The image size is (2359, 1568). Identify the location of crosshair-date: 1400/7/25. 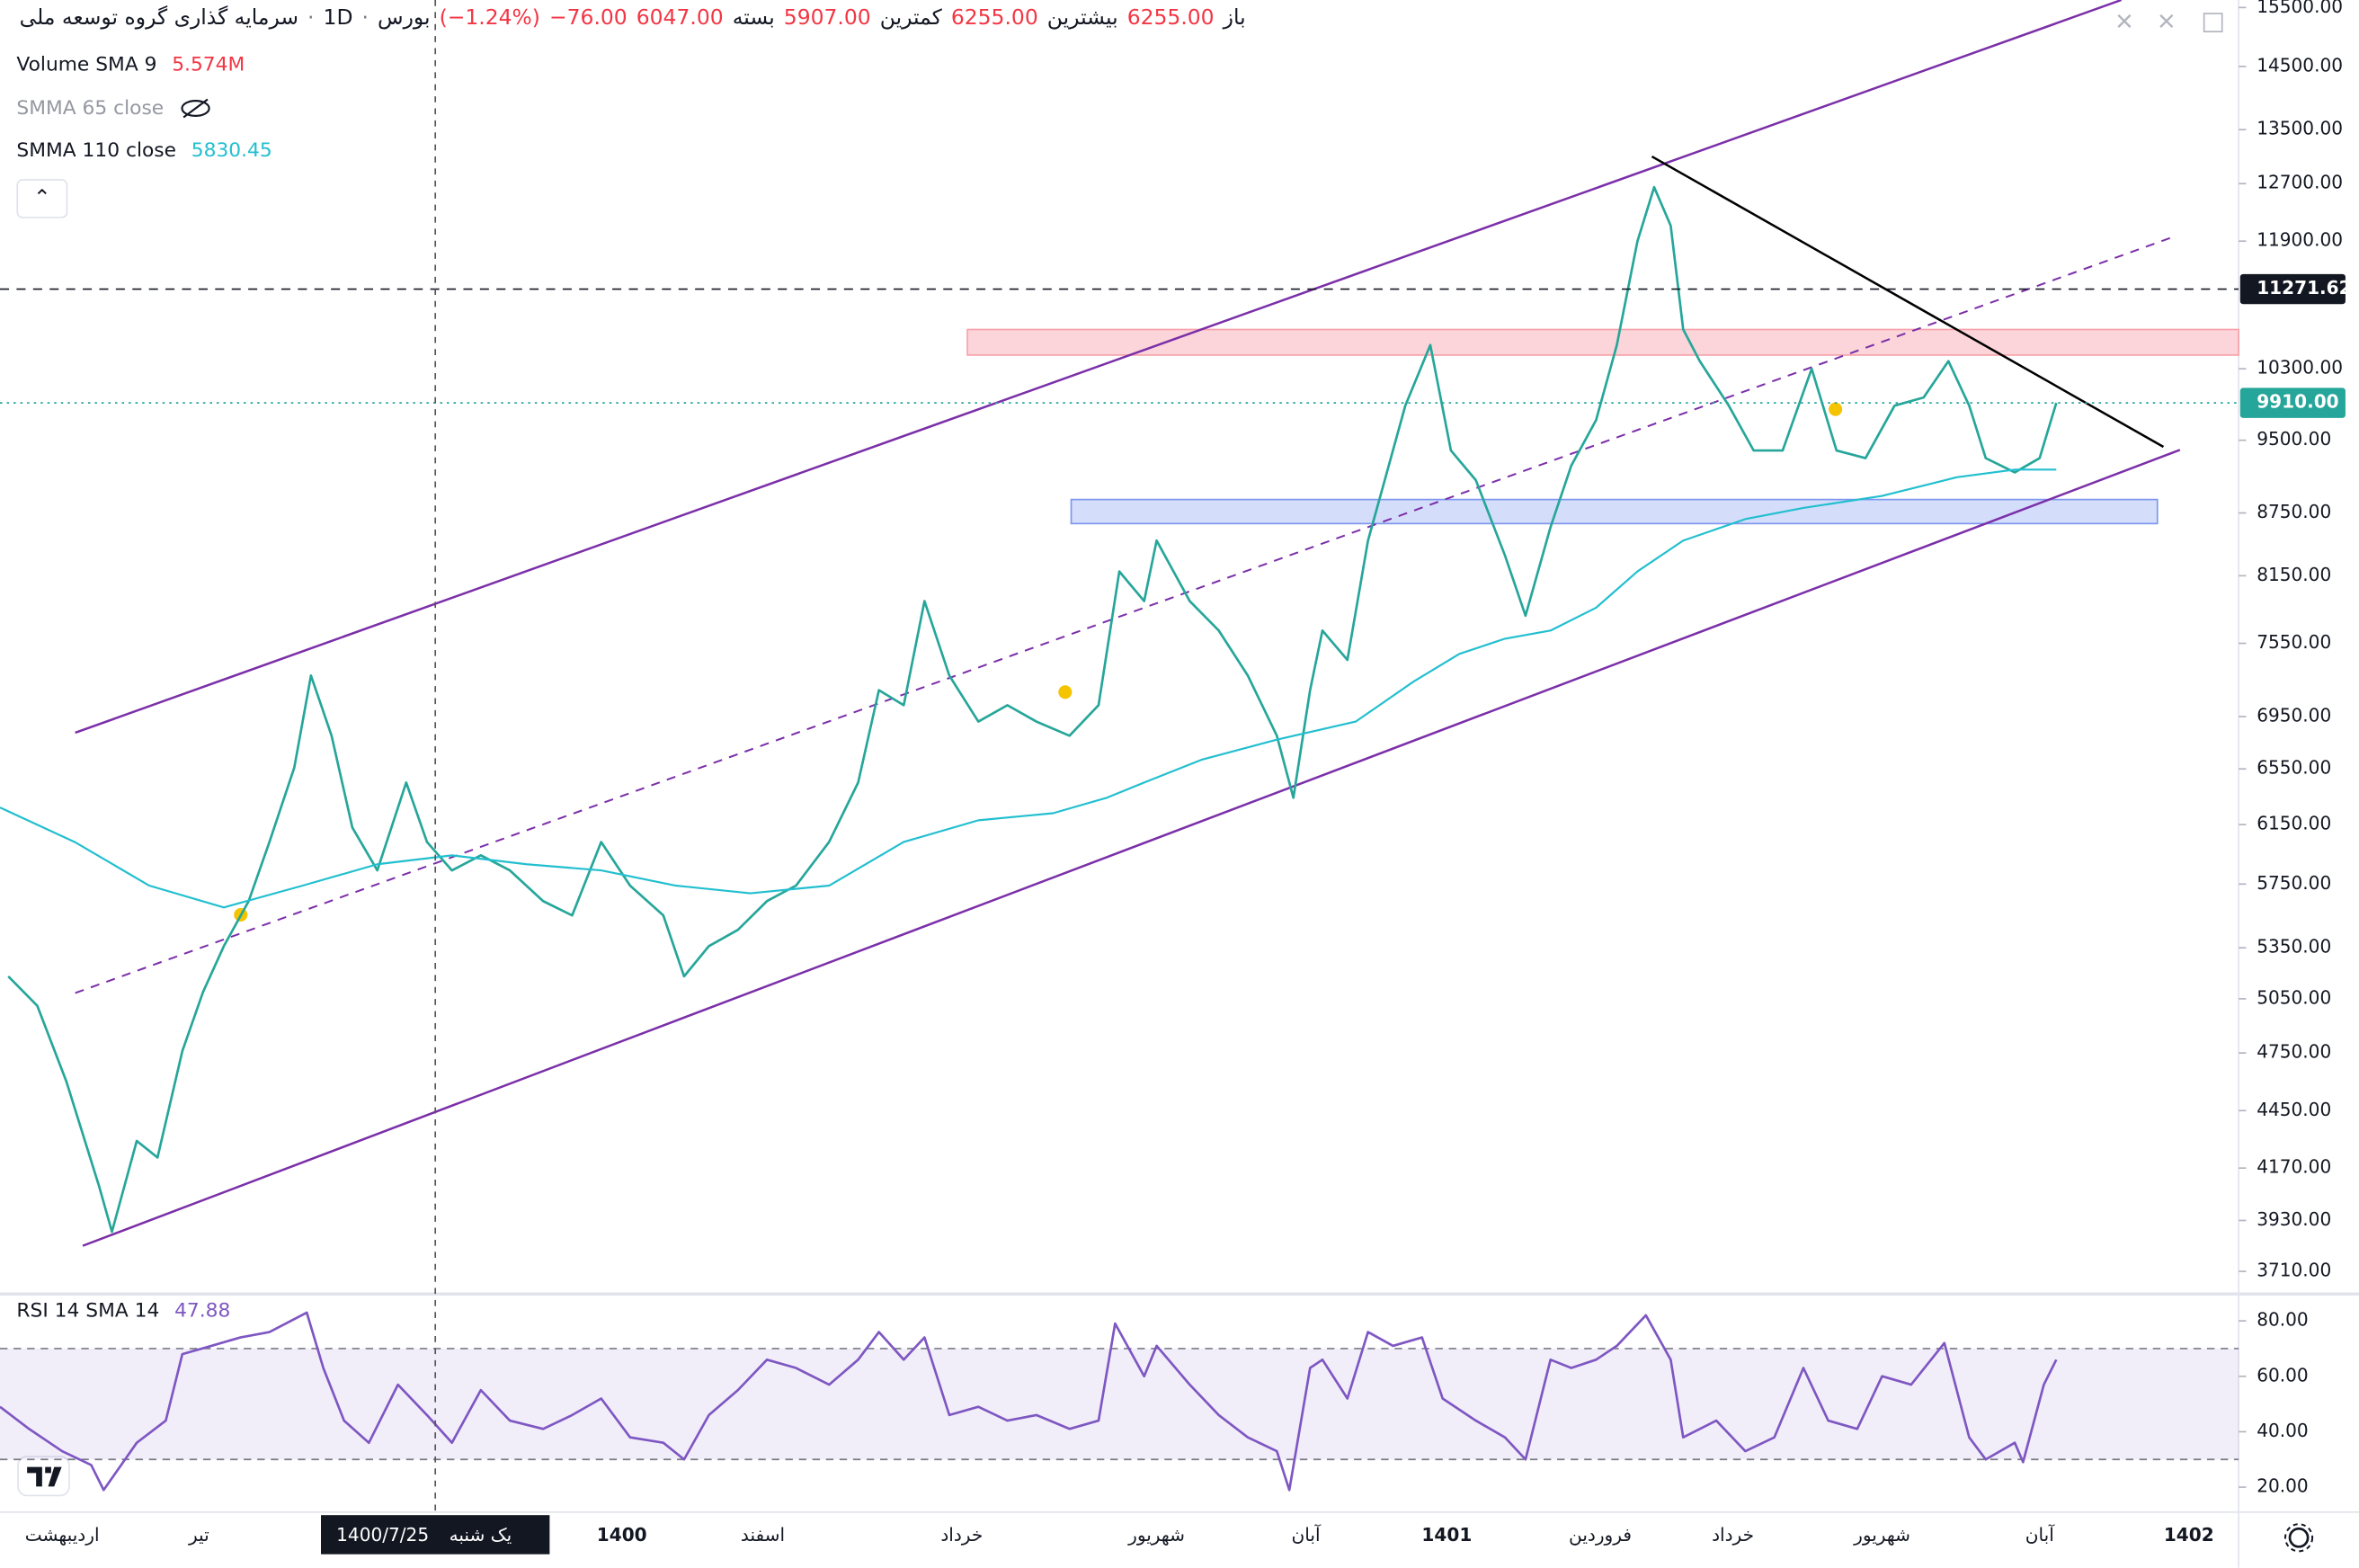
(382, 1535).